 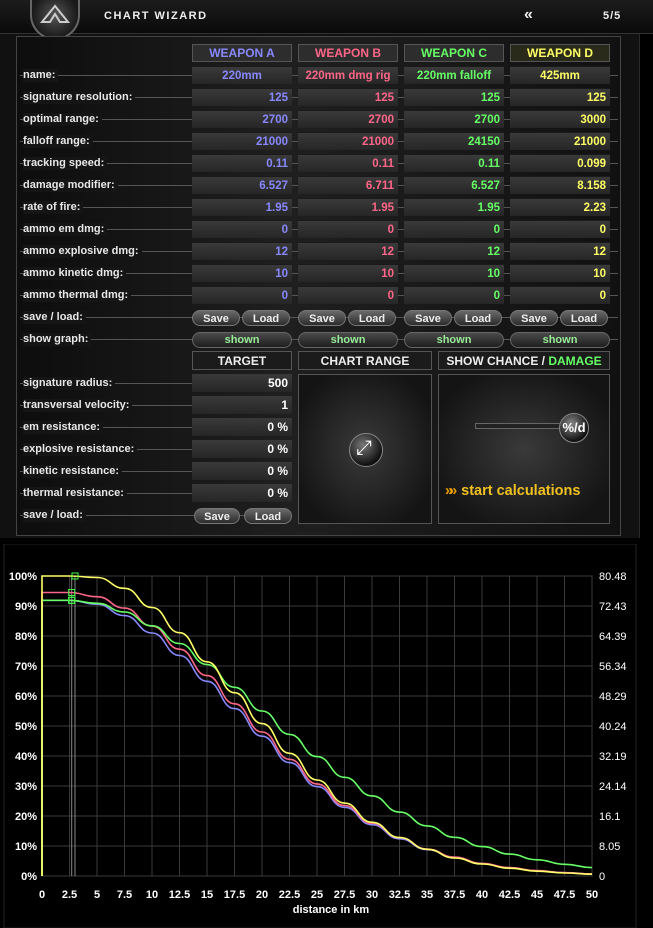 I want to click on target-explosive-resistance-field: 0 %, so click(x=242, y=449).